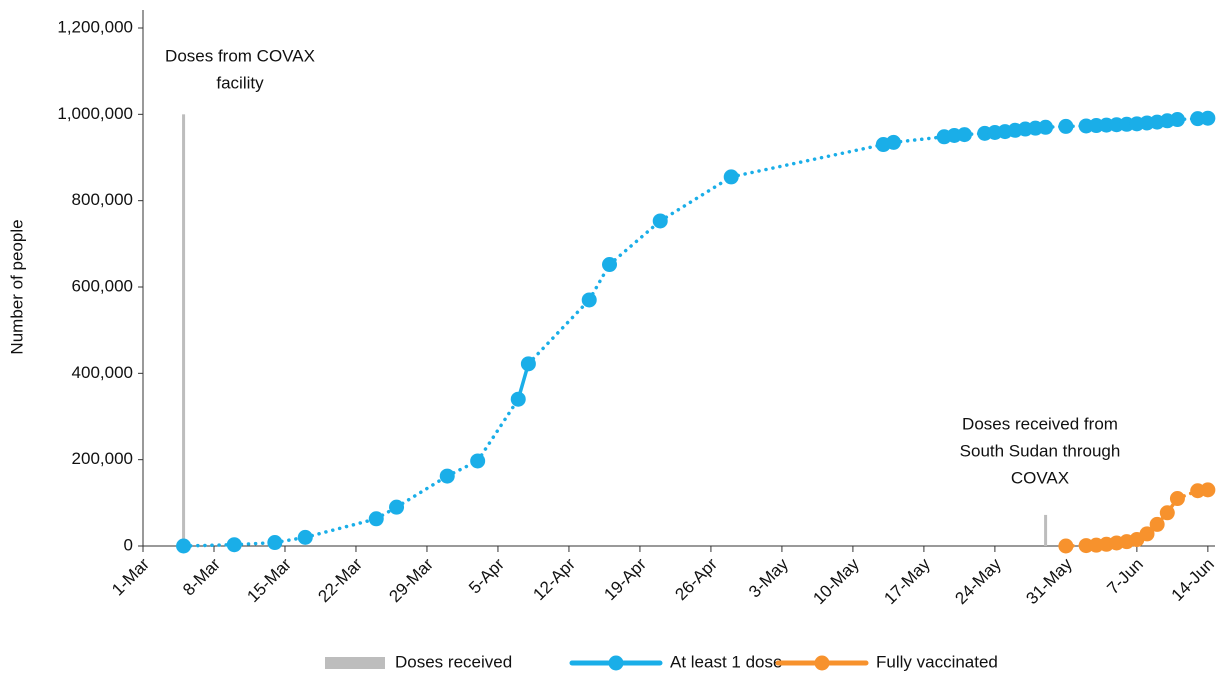  Describe the element at coordinates (102, 372) in the screenshot. I see `y-tick-label: 400,000` at that location.